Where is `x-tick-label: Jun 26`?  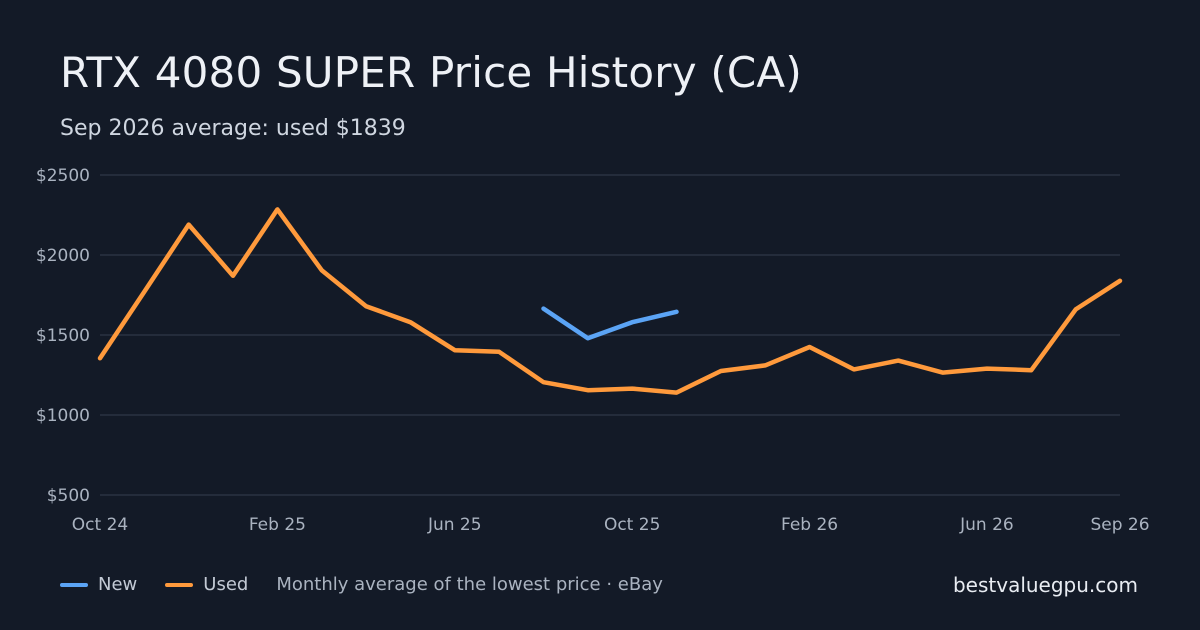 x-tick-label: Jun 26 is located at coordinates (986, 525).